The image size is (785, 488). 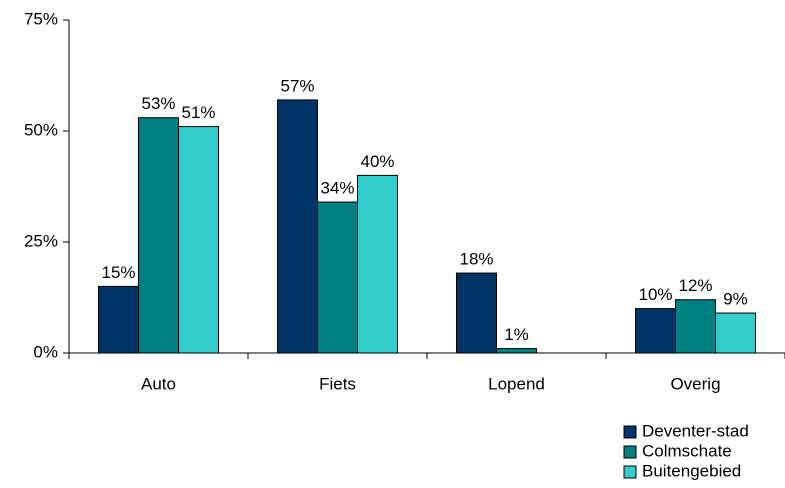 What do you see at coordinates (695, 383) in the screenshot?
I see `x-tick-label: Overig` at bounding box center [695, 383].